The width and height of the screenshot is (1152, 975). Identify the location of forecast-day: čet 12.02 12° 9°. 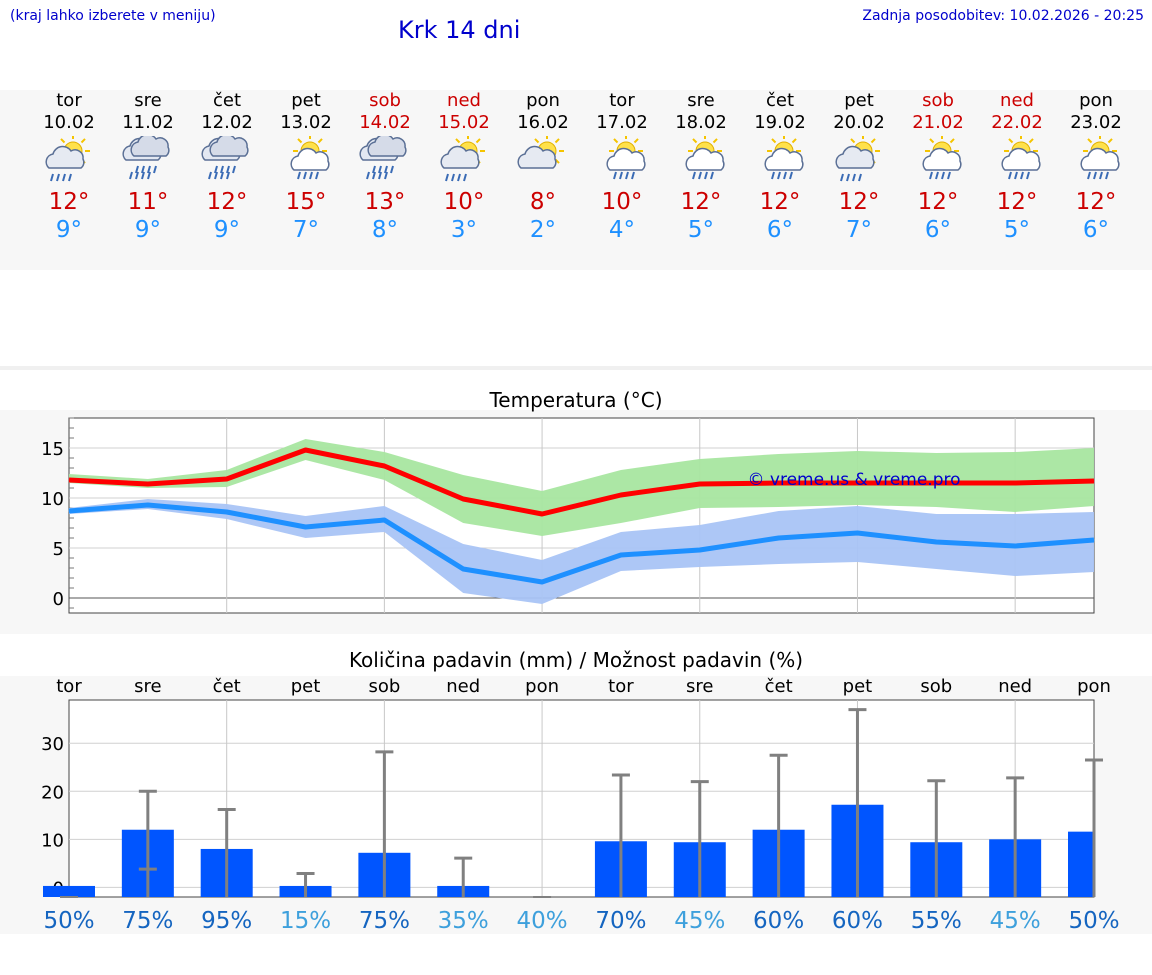
(227, 167).